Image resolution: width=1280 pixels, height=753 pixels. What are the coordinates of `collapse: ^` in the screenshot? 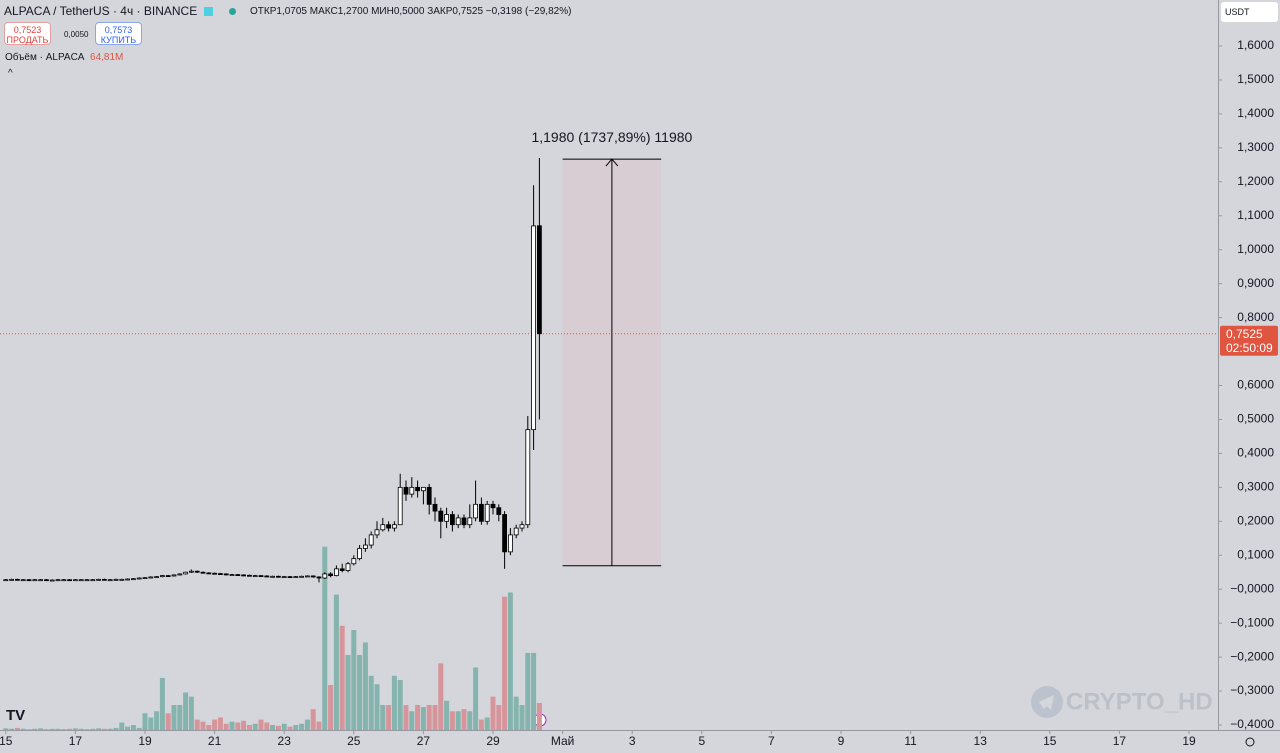 It's located at (10, 73).